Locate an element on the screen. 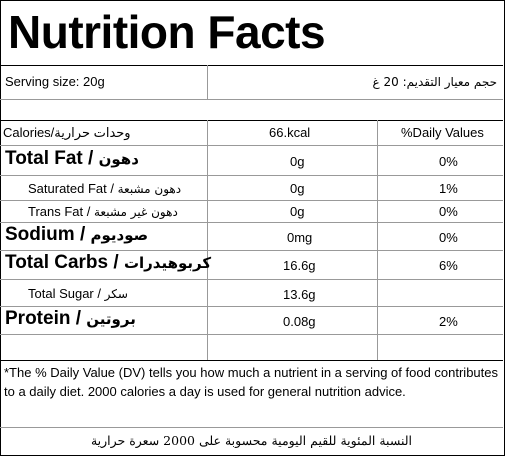 The height and width of the screenshot is (456, 505). nutrient-label: Trans Fat / دهون غير مشبعة is located at coordinates (103, 211).